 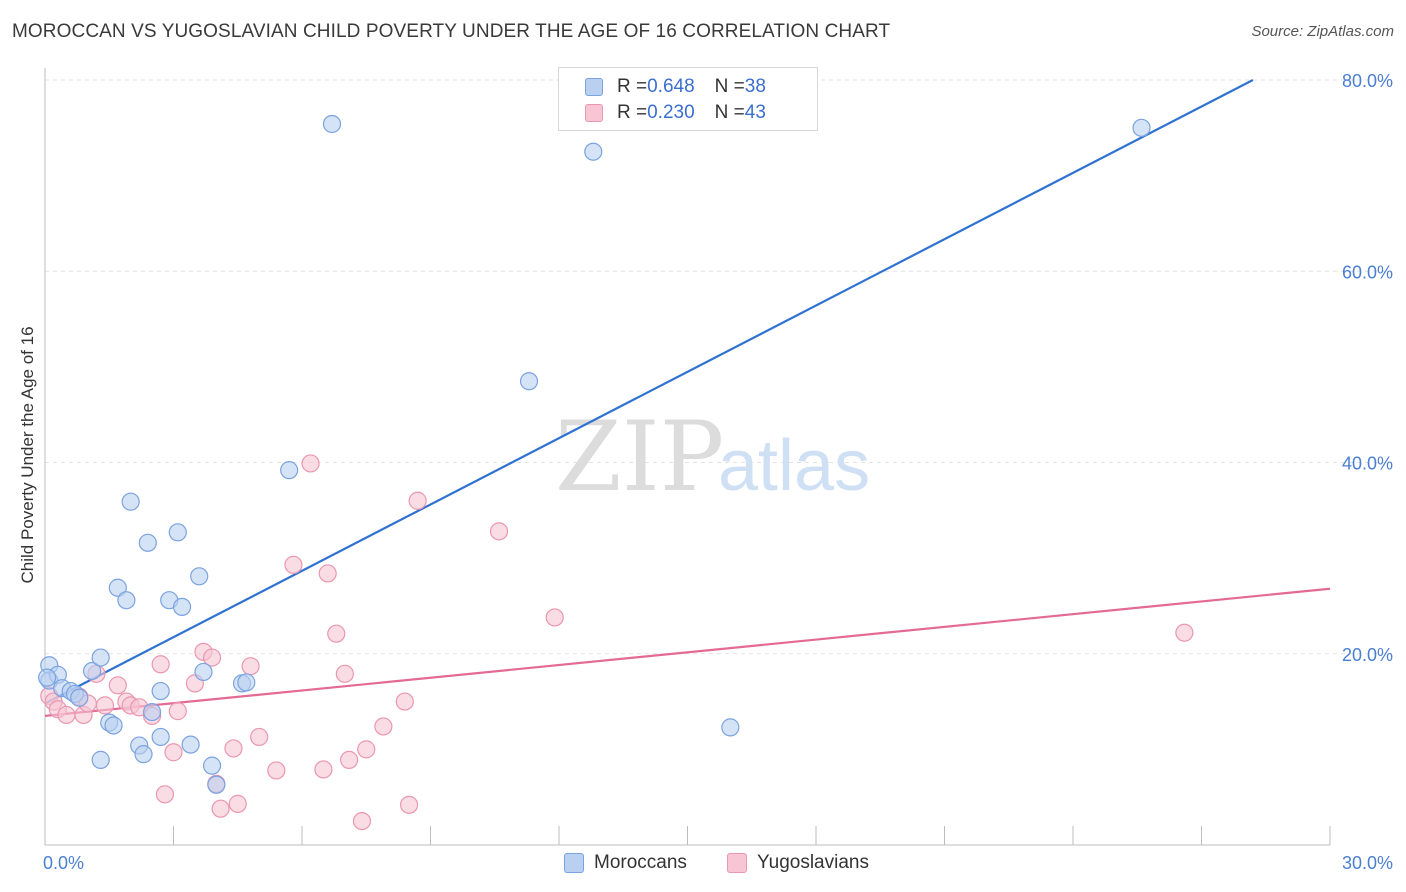 I want to click on series-legend: Moroccans Yugoslavians, so click(x=703, y=864).